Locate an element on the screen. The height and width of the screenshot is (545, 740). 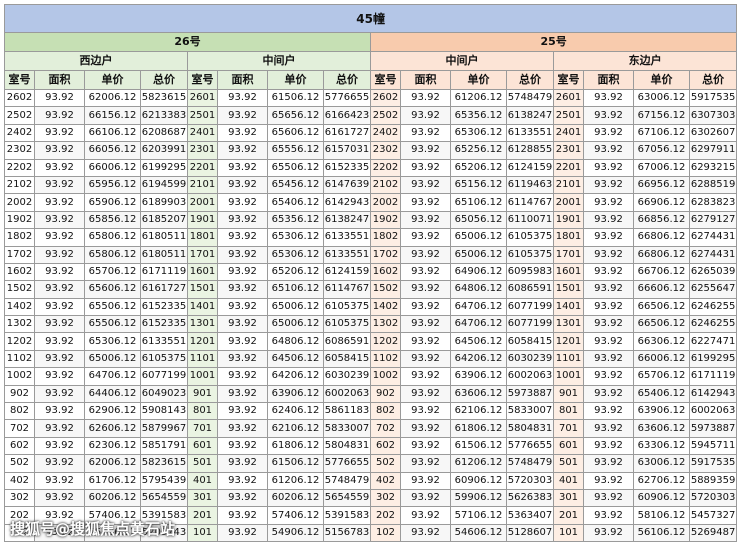
room-cell: 1001 is located at coordinates (568, 376).